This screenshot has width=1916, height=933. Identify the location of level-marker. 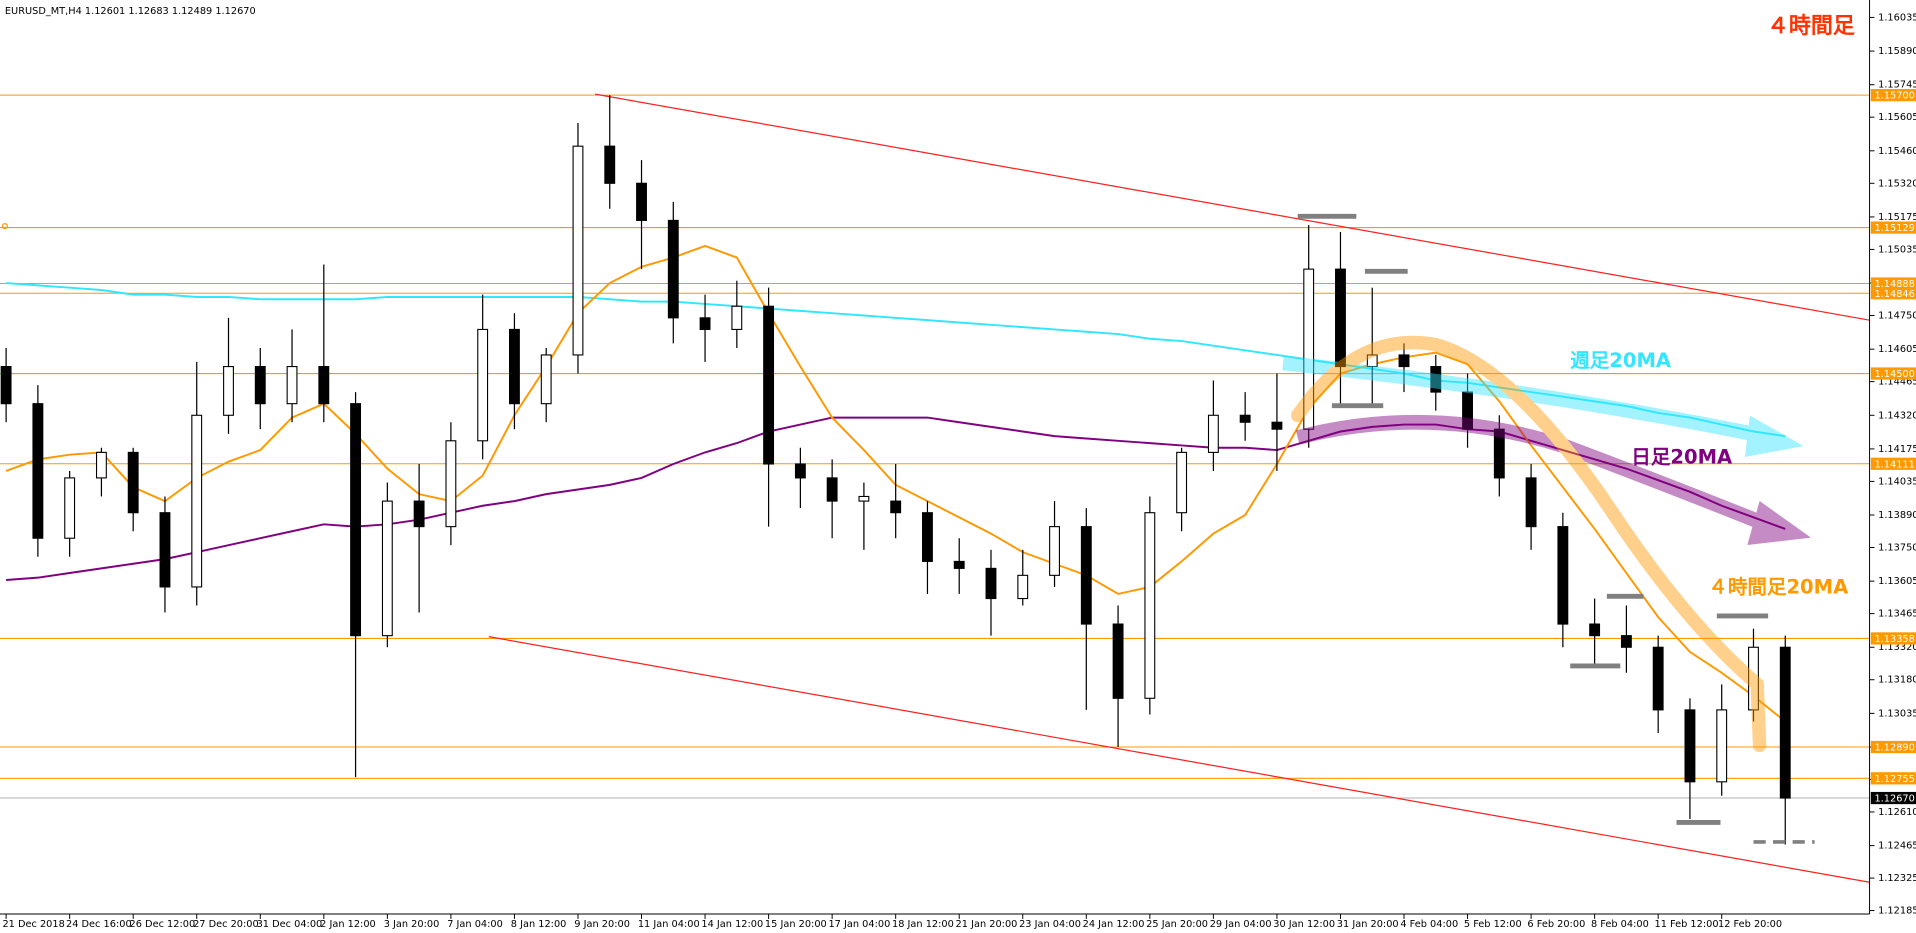
(4, 226).